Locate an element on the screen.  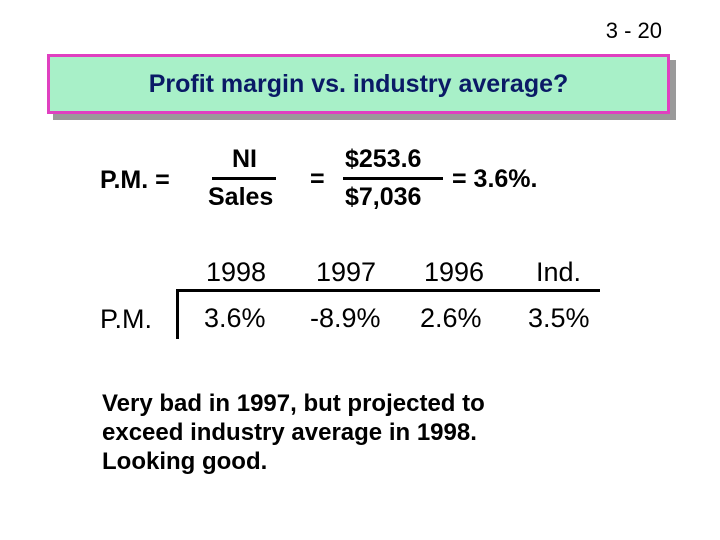
column-header-industry: Ind. is located at coordinates (559, 272).